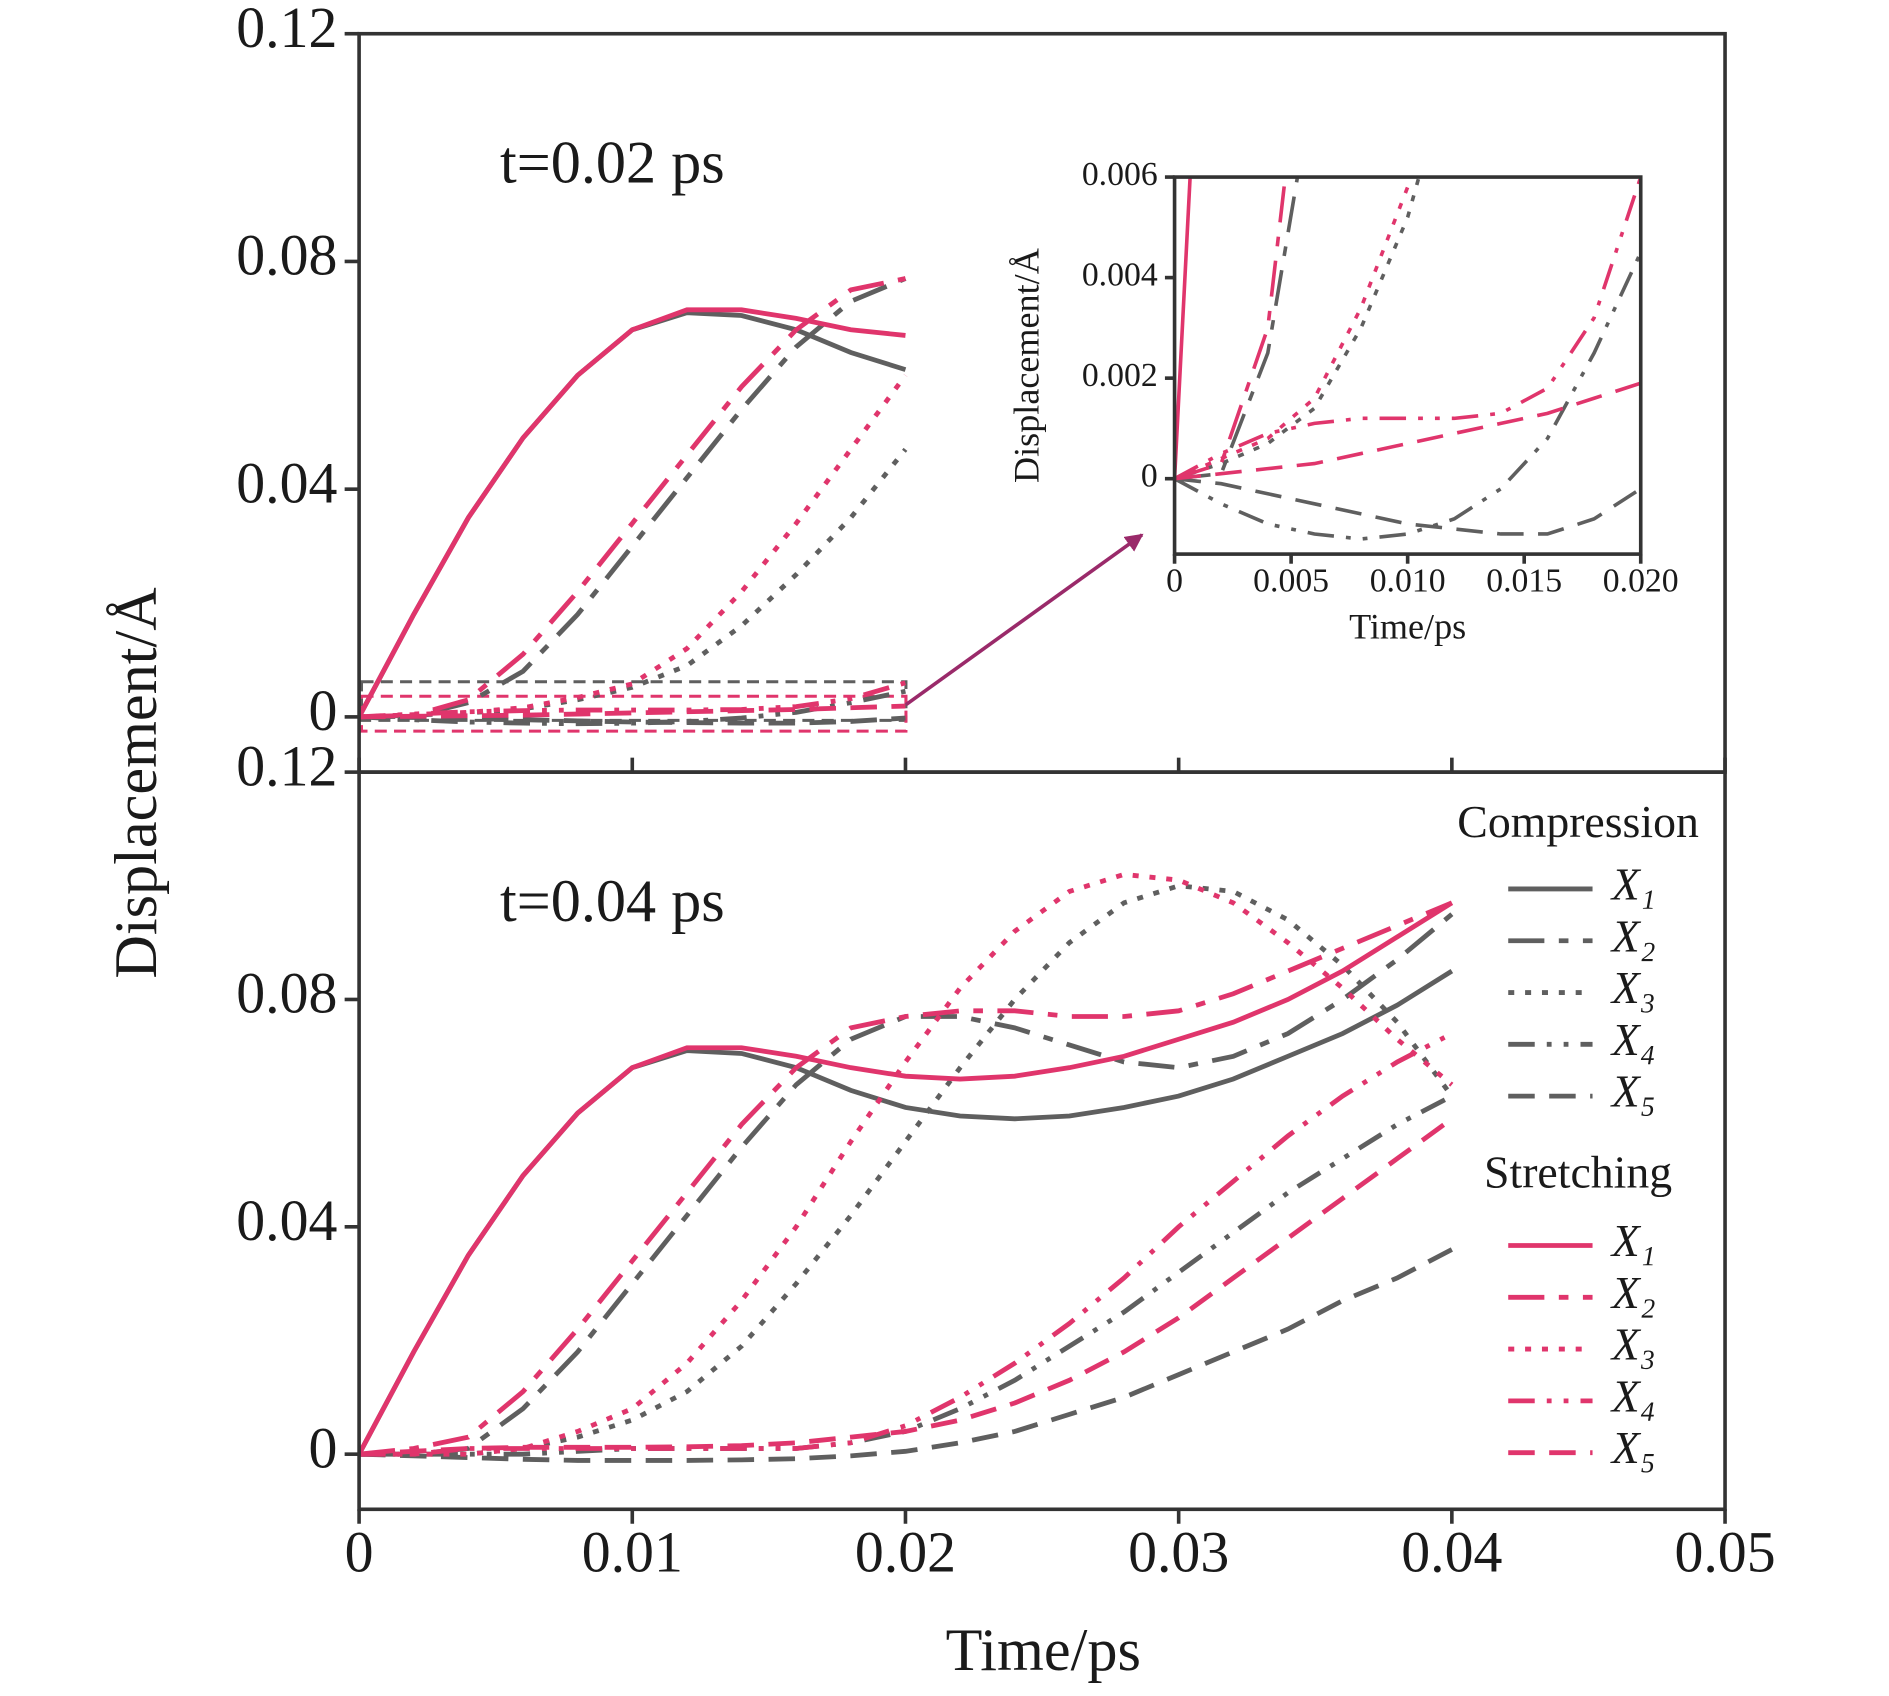  Describe the element at coordinates (905, 1552) in the screenshot. I see `x-tick-label: 0.02` at that location.